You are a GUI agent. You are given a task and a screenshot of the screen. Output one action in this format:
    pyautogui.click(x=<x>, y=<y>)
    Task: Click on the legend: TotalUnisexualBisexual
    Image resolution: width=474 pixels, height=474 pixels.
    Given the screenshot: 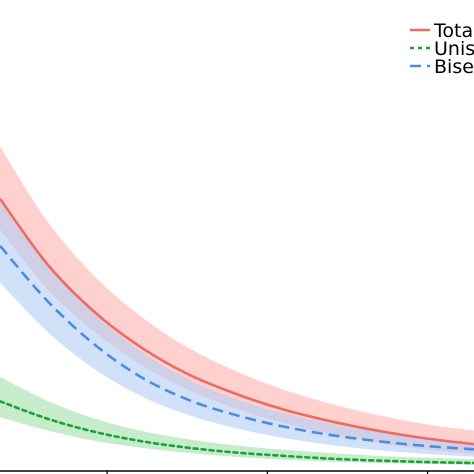 What is the action you would take?
    pyautogui.click(x=442, y=49)
    